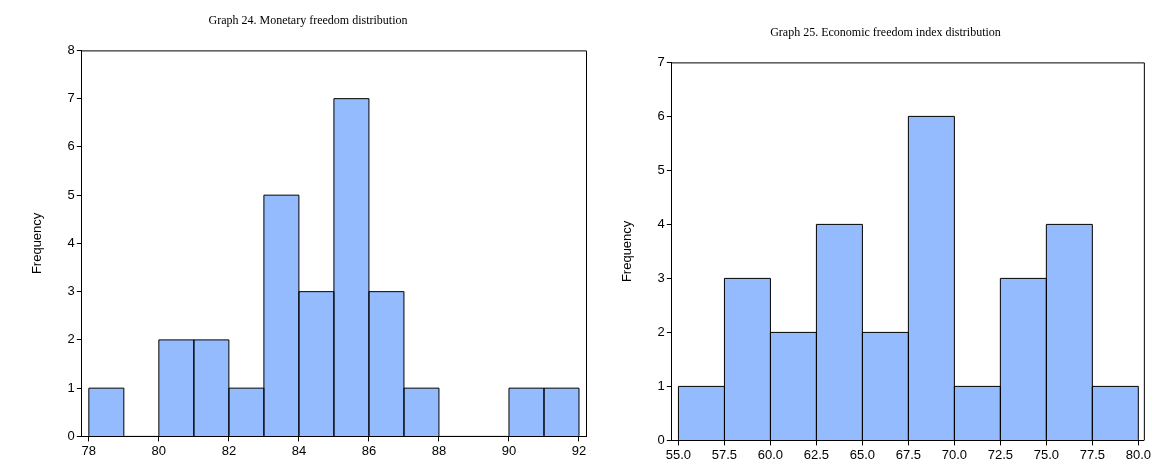 This screenshot has height=465, width=1153. What do you see at coordinates (369, 450) in the screenshot?
I see `x-tick-label: 86` at bounding box center [369, 450].